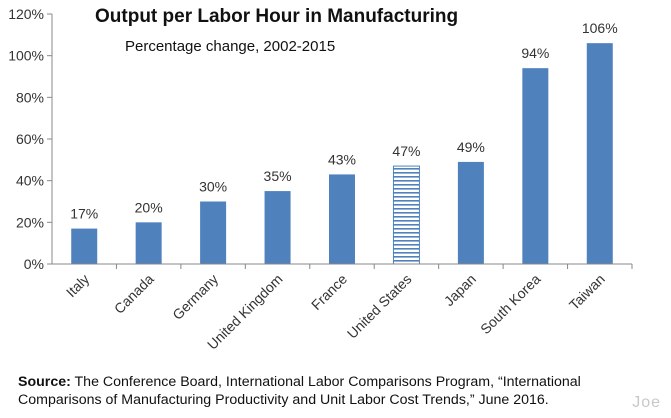 The height and width of the screenshot is (418, 671). Describe the element at coordinates (535, 53) in the screenshot. I see `data-label: 94%` at that location.